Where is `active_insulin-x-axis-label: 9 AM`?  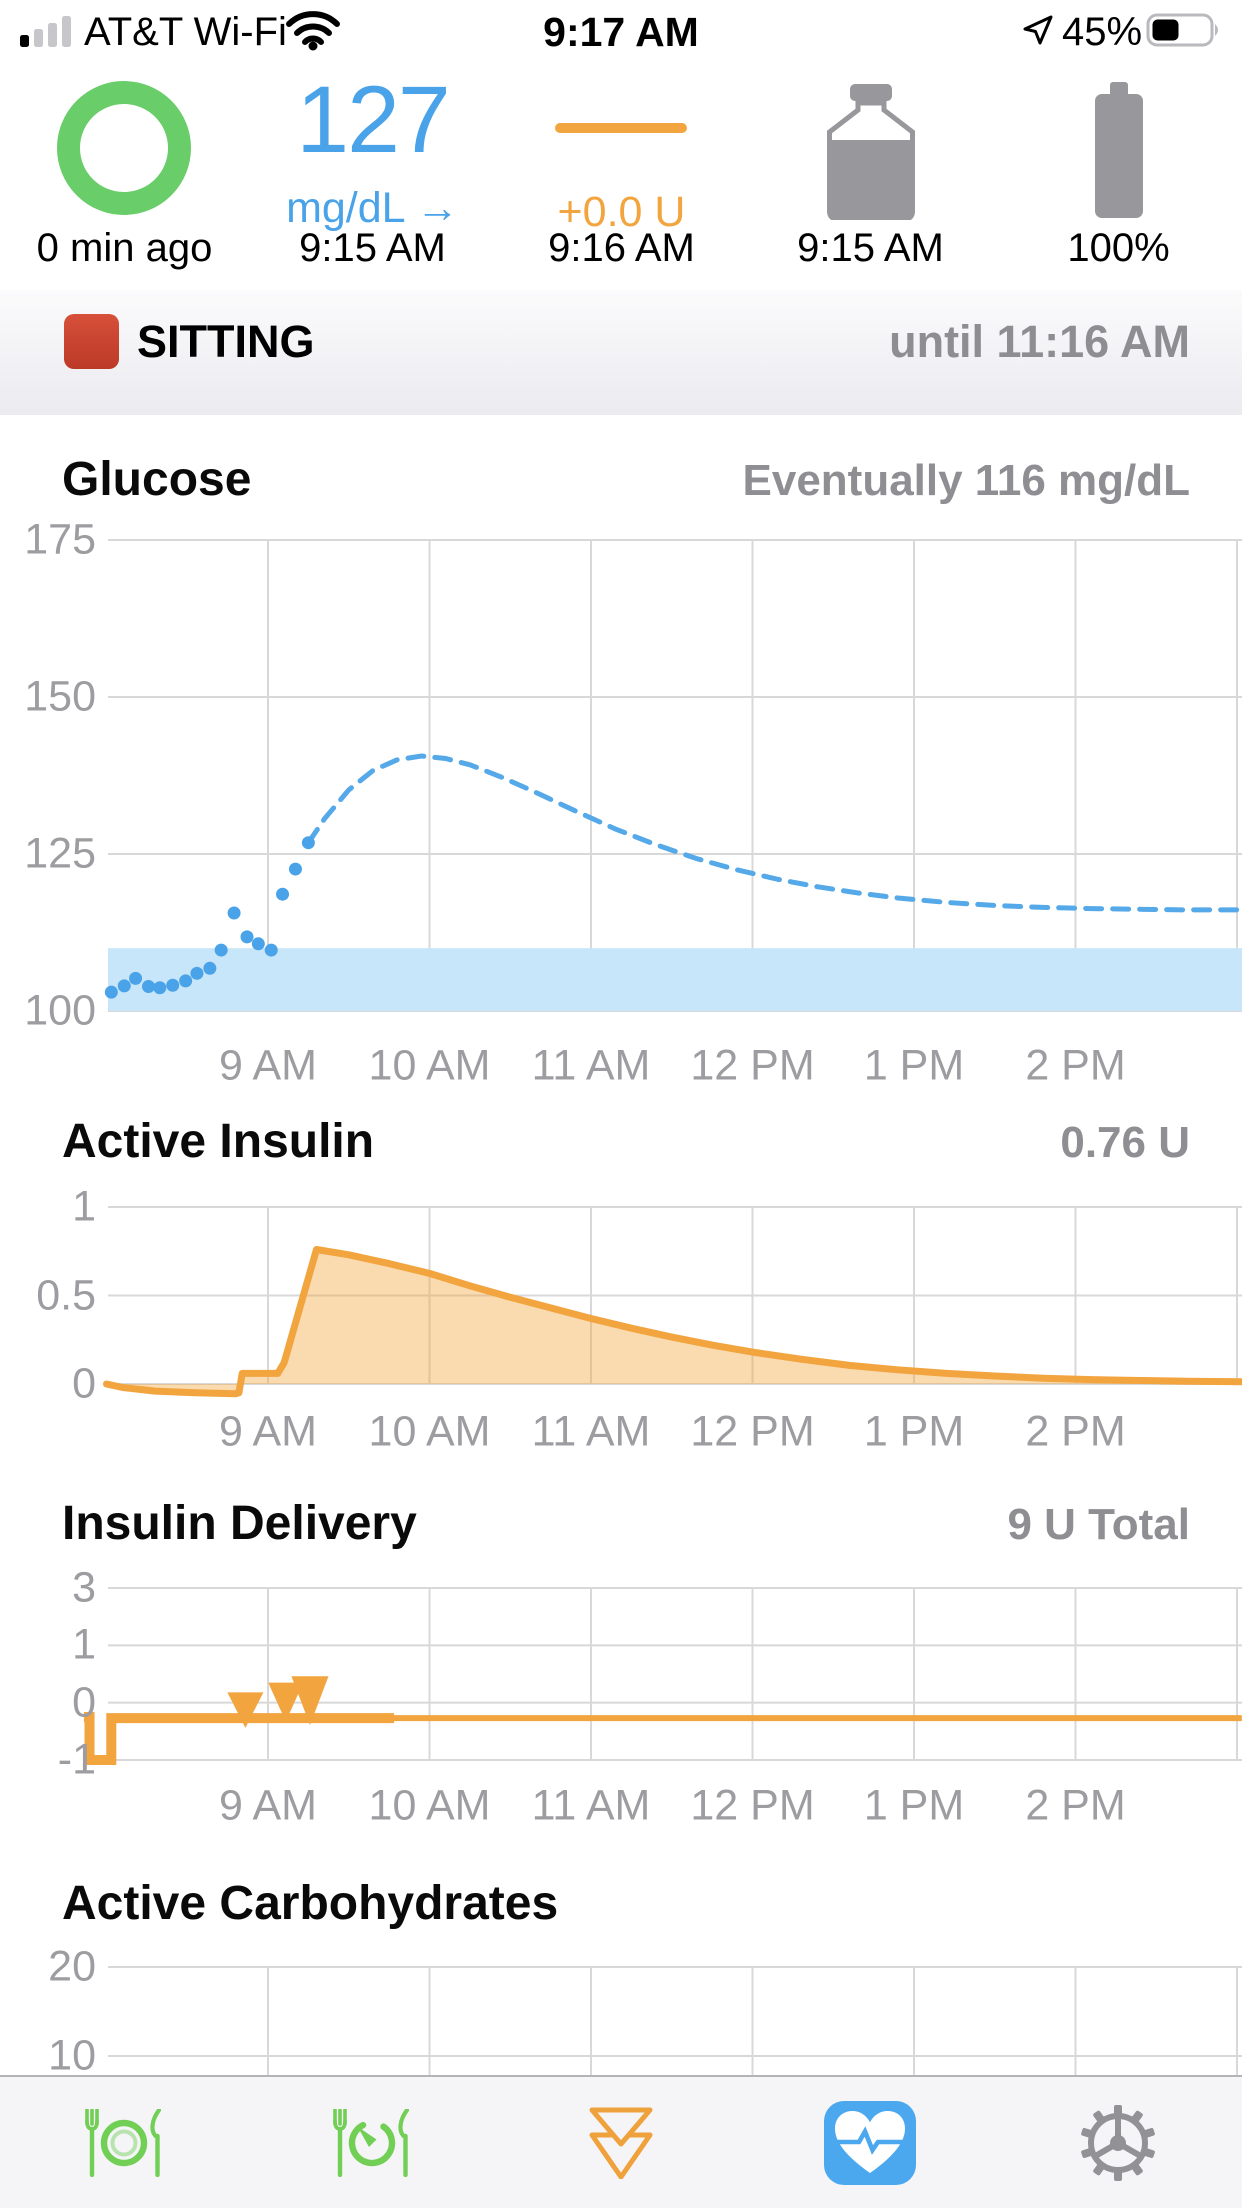
active_insulin-x-axis-label: 9 AM is located at coordinates (268, 1431).